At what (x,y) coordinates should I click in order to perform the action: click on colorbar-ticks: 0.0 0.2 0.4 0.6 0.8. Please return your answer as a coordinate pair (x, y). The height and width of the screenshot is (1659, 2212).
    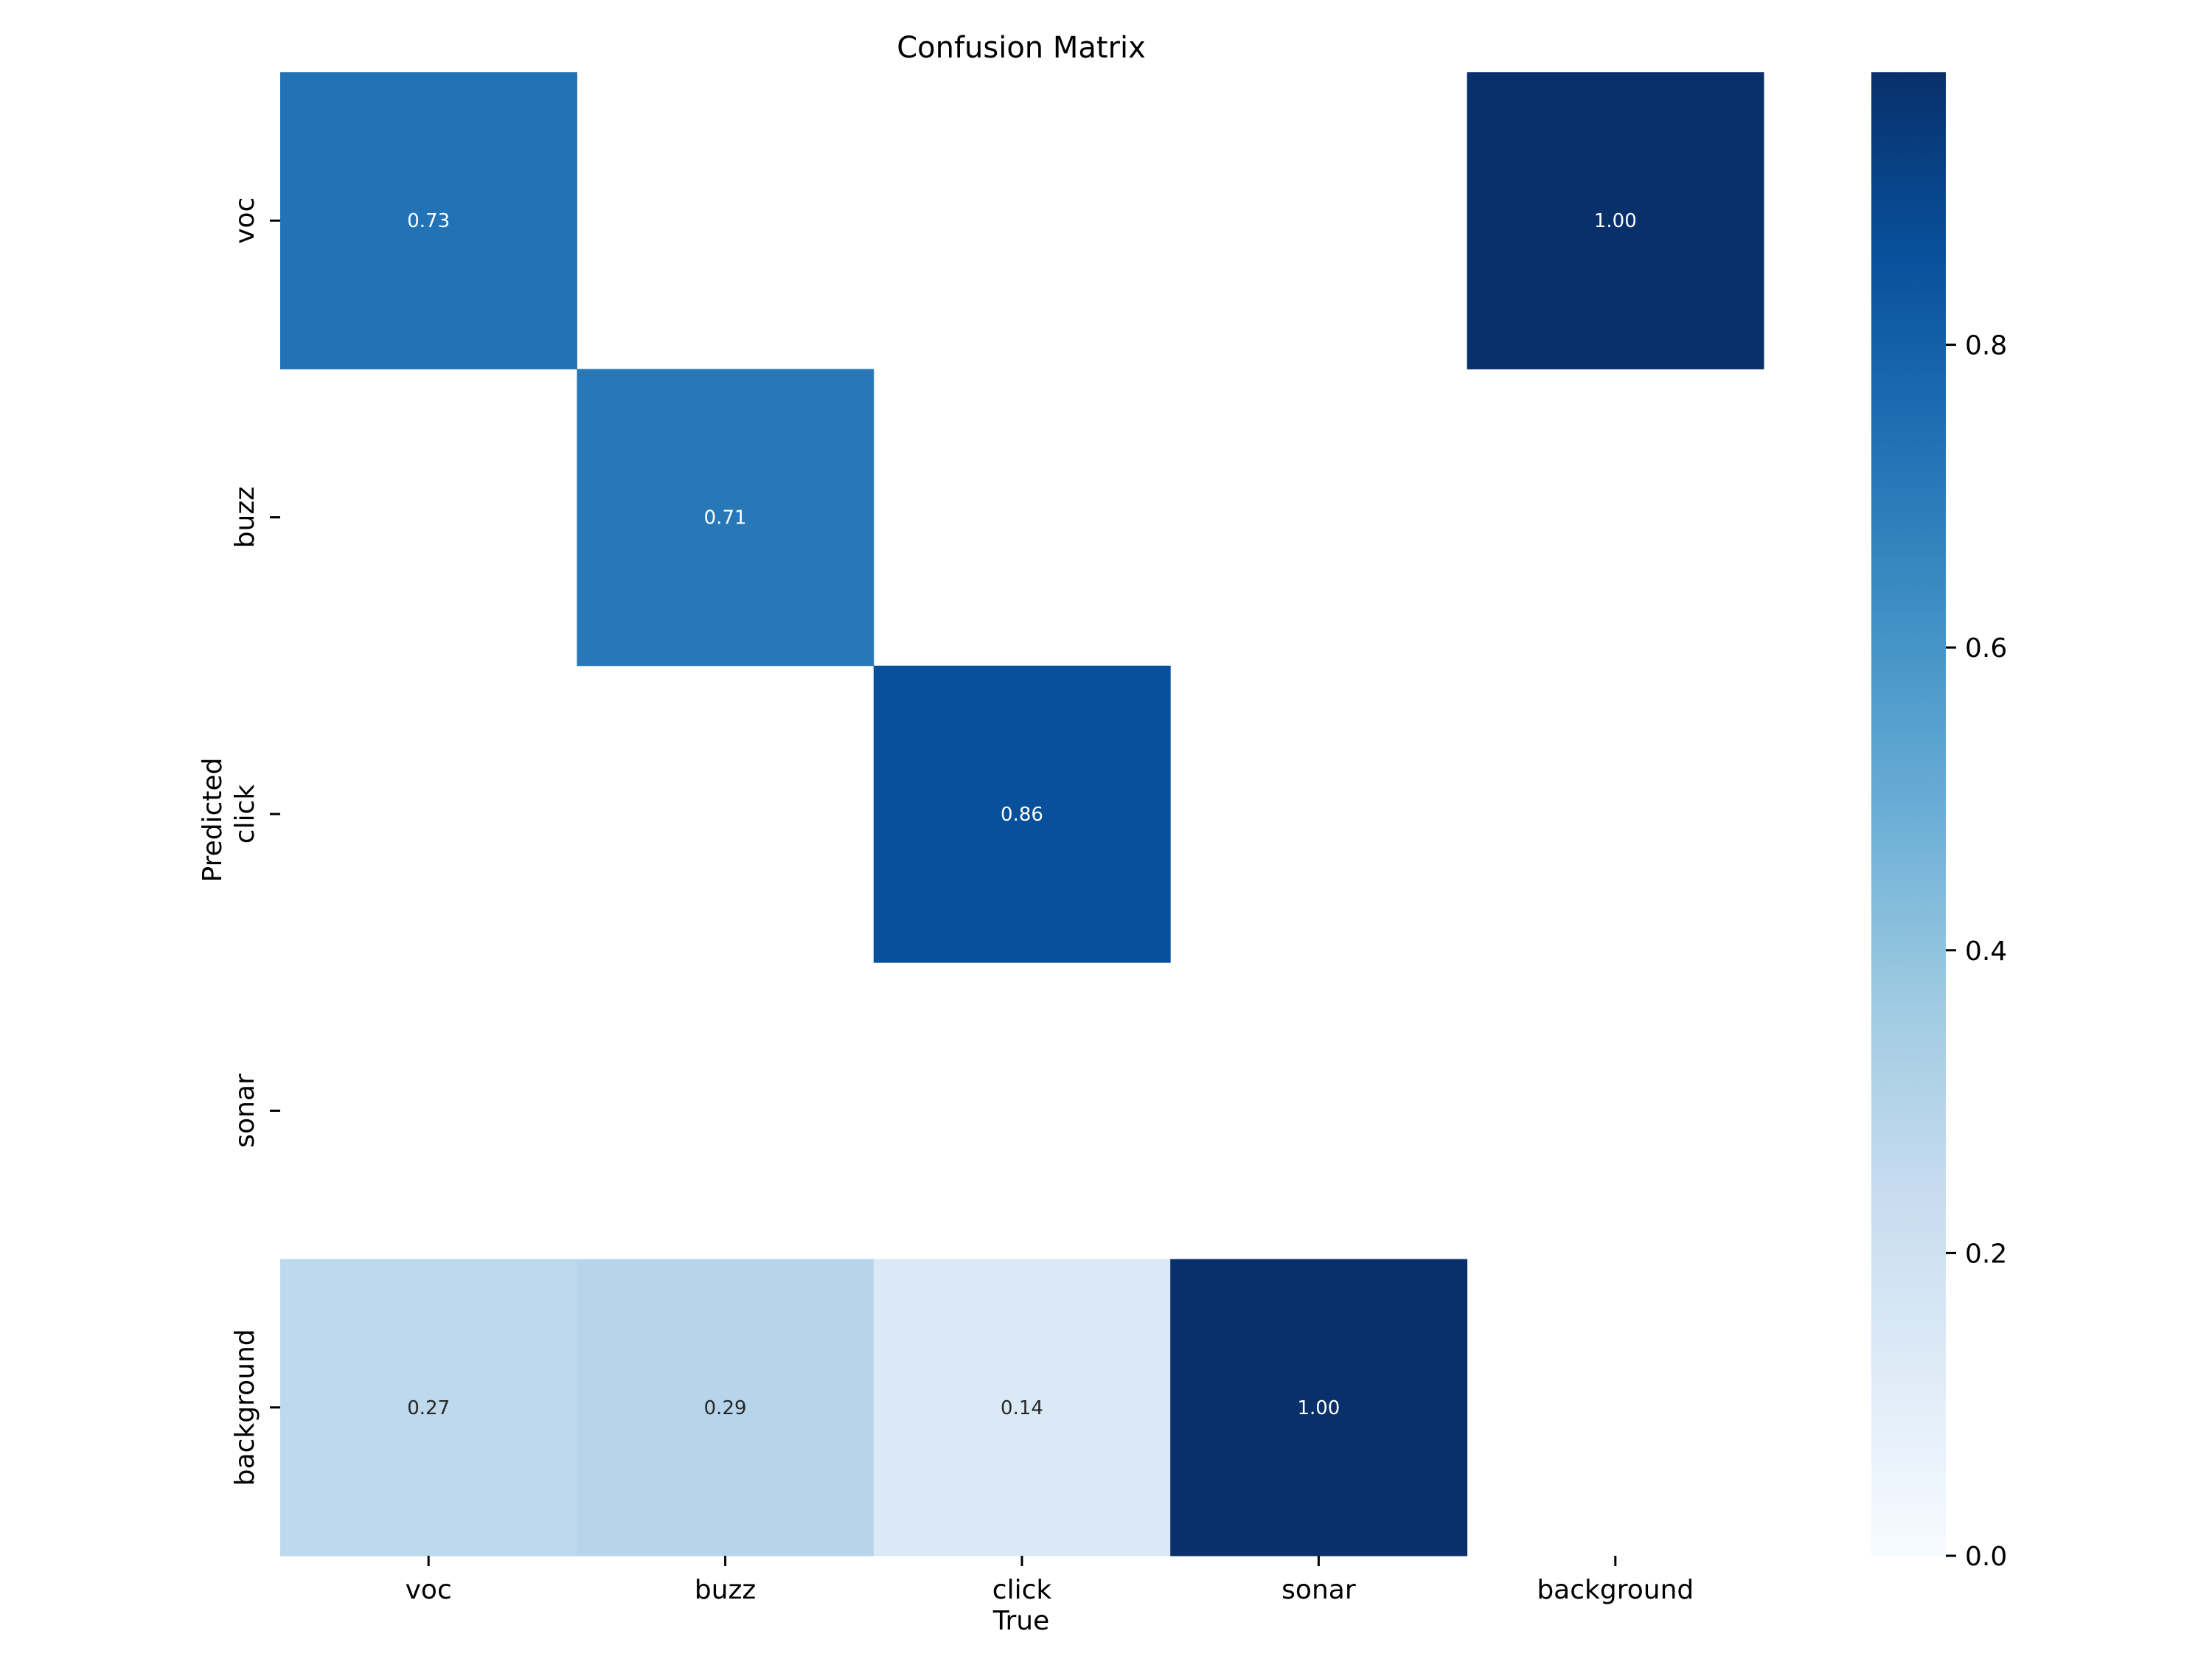
    Looking at the image, I should click on (1976, 951).